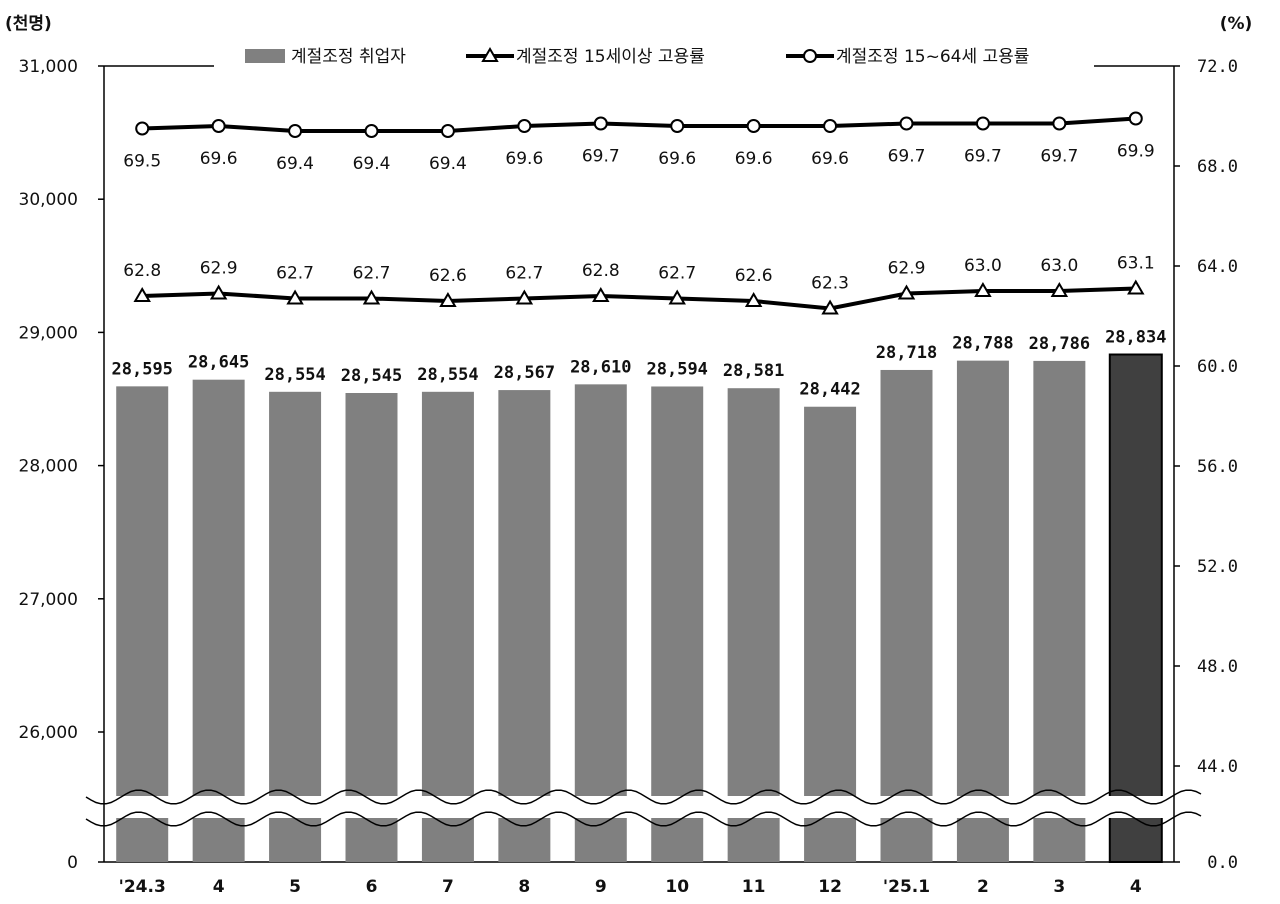 The height and width of the screenshot is (904, 1280). I want to click on left-tick-label: 28,000, so click(48, 467).